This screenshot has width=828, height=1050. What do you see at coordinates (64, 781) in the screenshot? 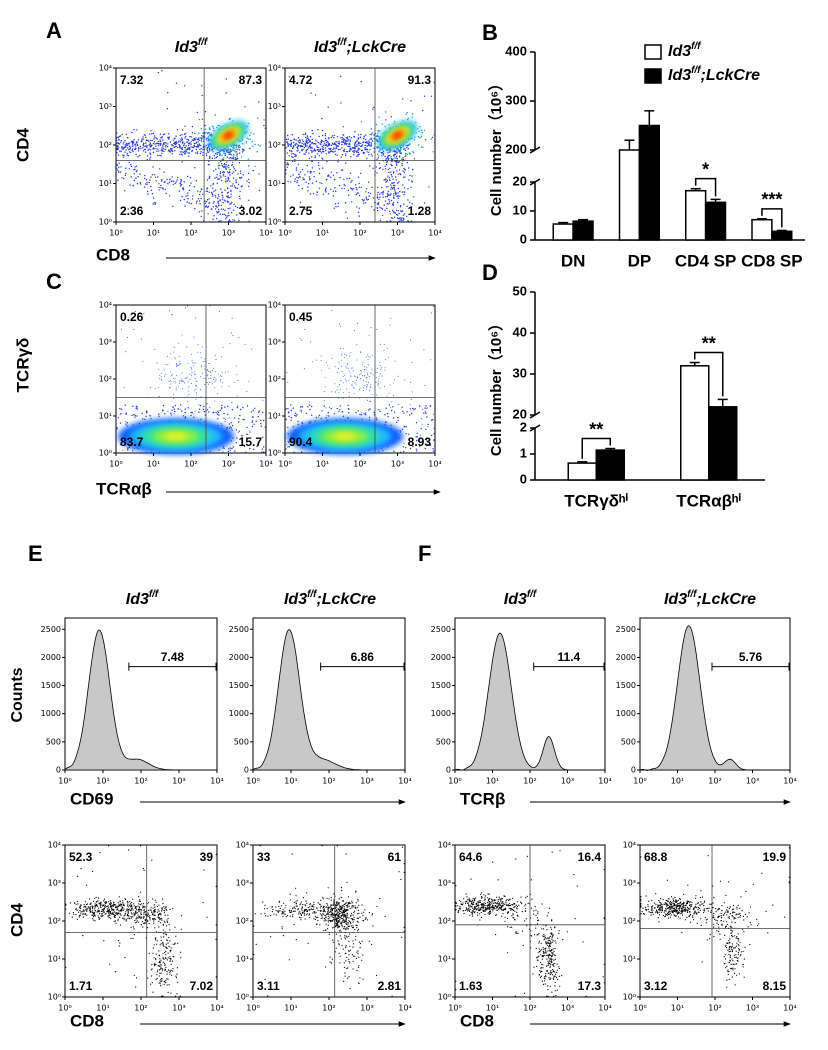
I see `x-tick-label: 10⁰` at bounding box center [64, 781].